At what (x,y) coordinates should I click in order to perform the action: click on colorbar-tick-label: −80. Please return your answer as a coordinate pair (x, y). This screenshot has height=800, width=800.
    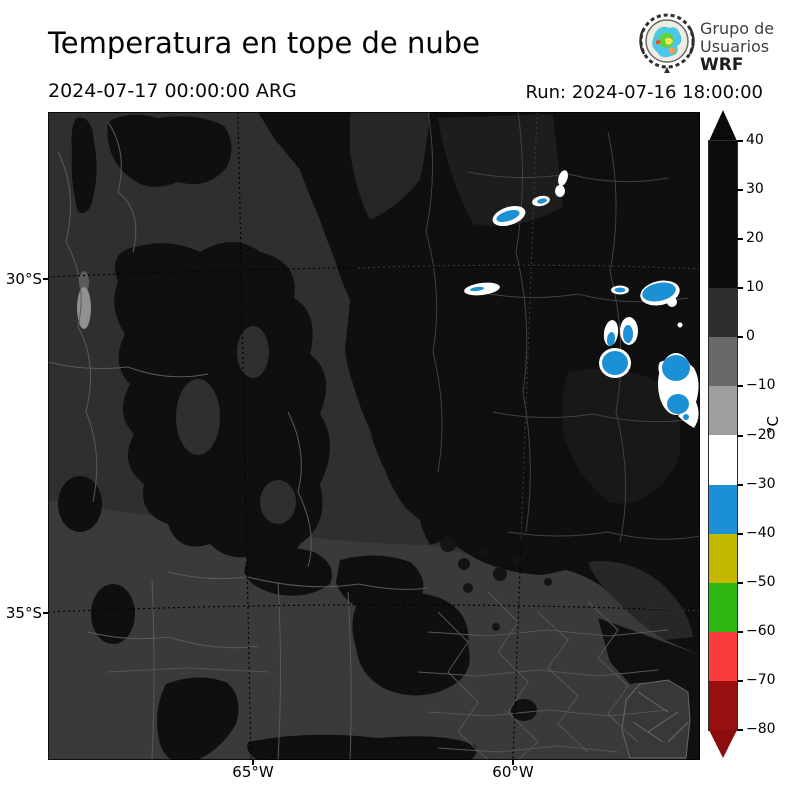
    Looking at the image, I should click on (761, 729).